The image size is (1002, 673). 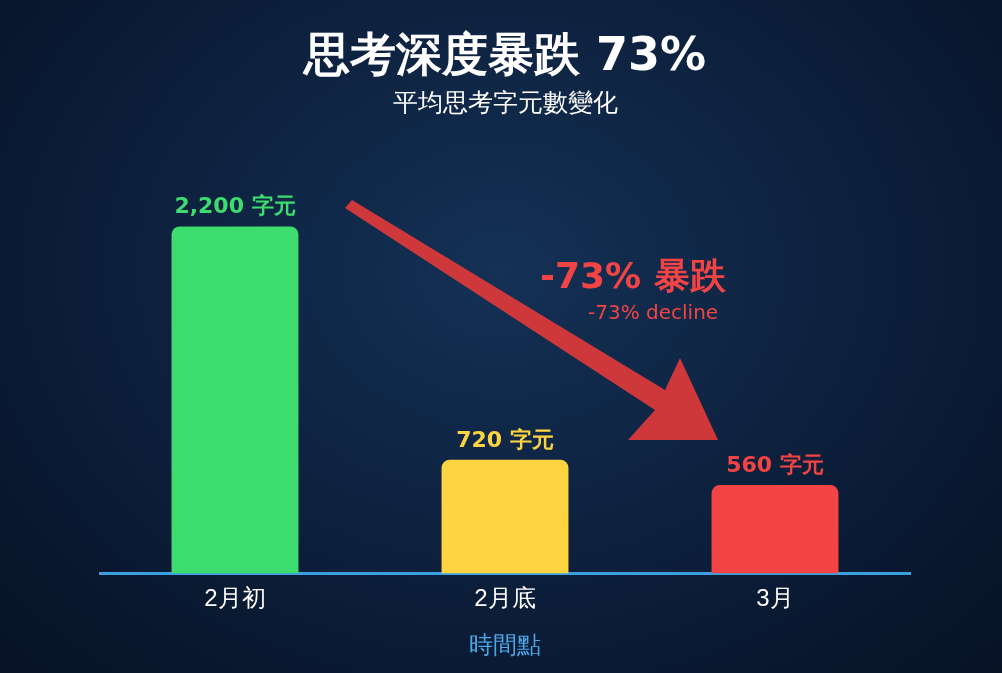 I want to click on chart-subtitle: 平均思考字元數變化, so click(x=505, y=102).